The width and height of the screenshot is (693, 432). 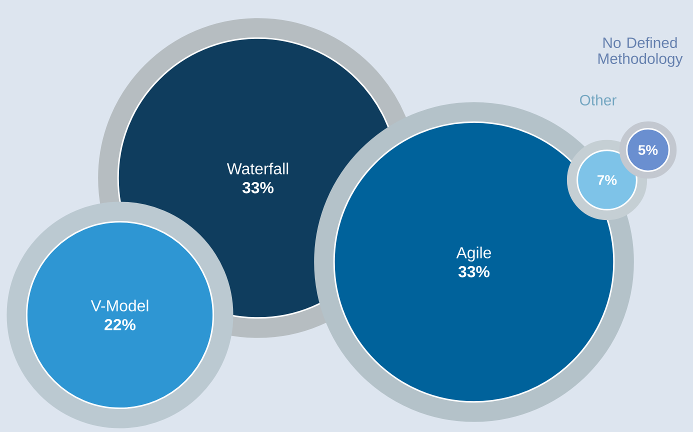 What do you see at coordinates (598, 100) in the screenshot?
I see `category-label: Other` at bounding box center [598, 100].